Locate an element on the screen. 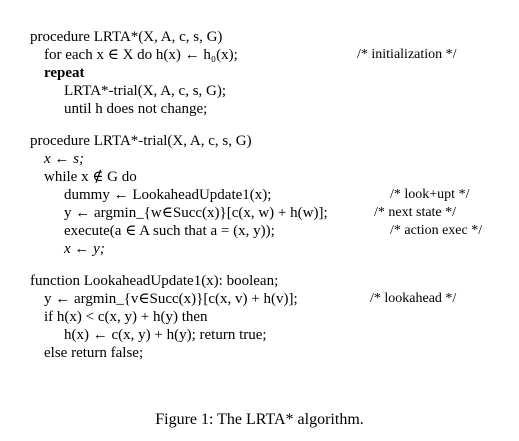 This screenshot has width=519, height=441. code-line: LRTA*-trial(X, A, c, s, G); is located at coordinates (145, 91).